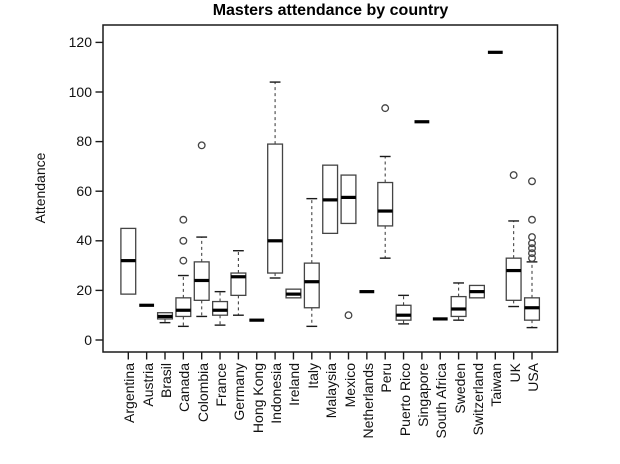  I want to click on boxplot-sweden, so click(458, 301).